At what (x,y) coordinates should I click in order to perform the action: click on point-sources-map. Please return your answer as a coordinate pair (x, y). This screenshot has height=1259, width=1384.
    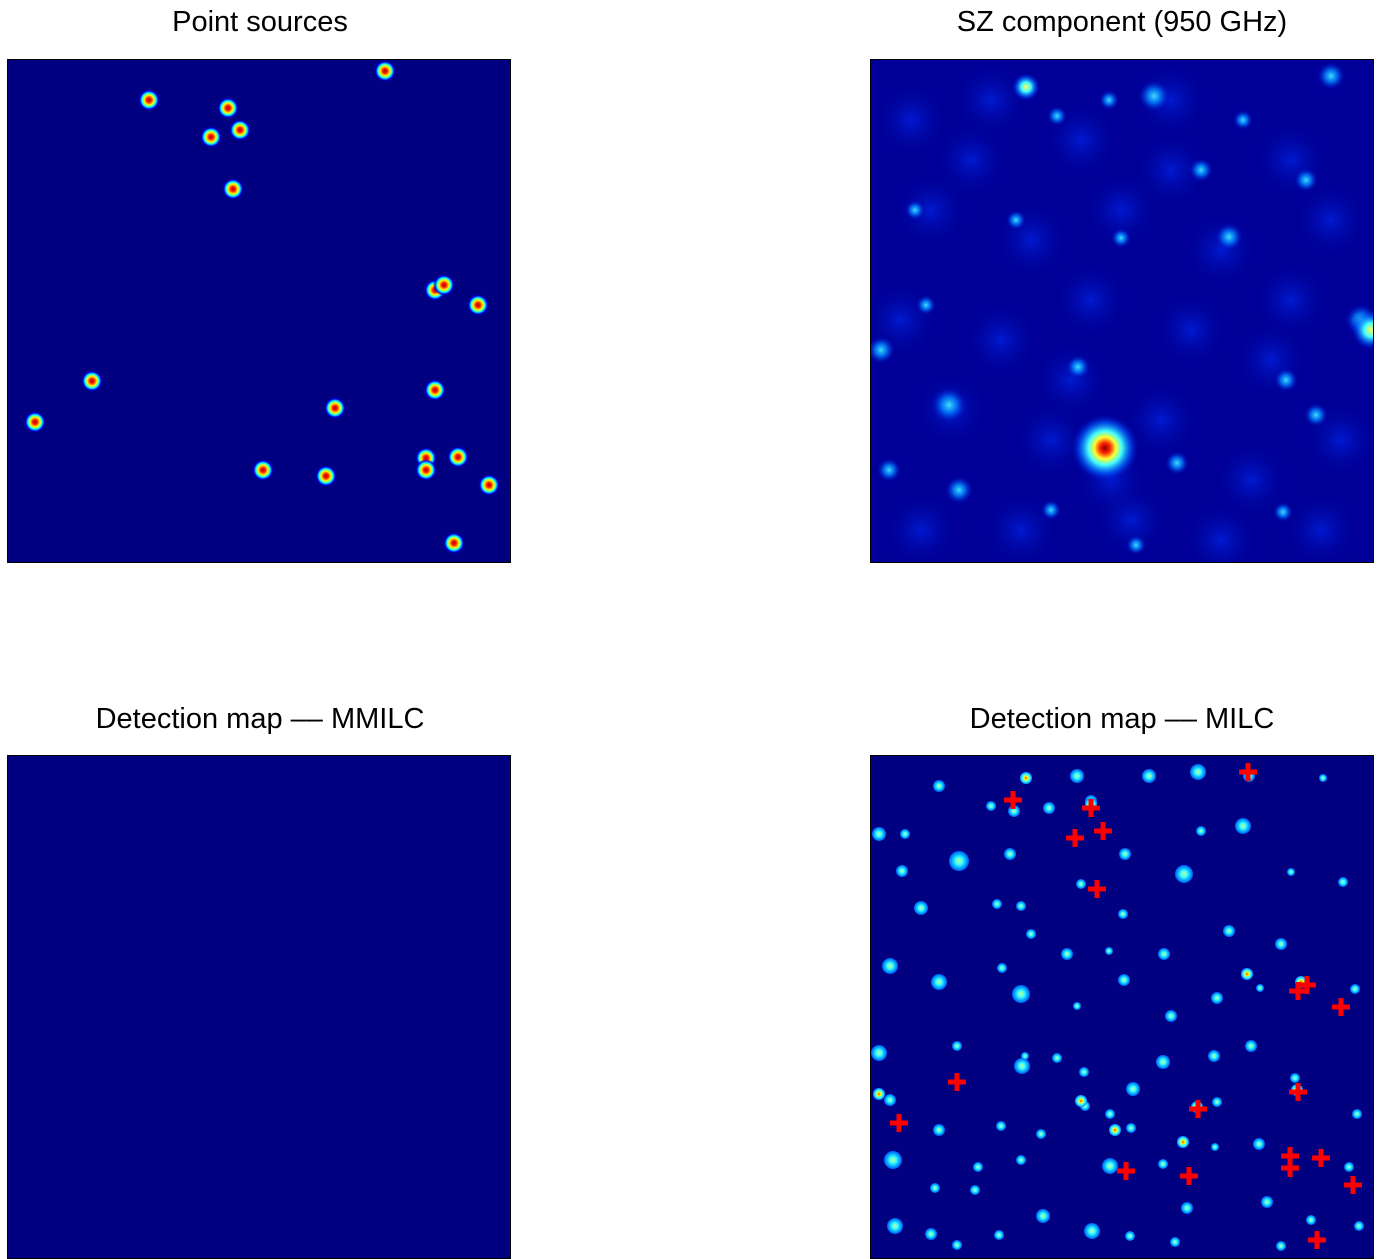
    Looking at the image, I should click on (259, 311).